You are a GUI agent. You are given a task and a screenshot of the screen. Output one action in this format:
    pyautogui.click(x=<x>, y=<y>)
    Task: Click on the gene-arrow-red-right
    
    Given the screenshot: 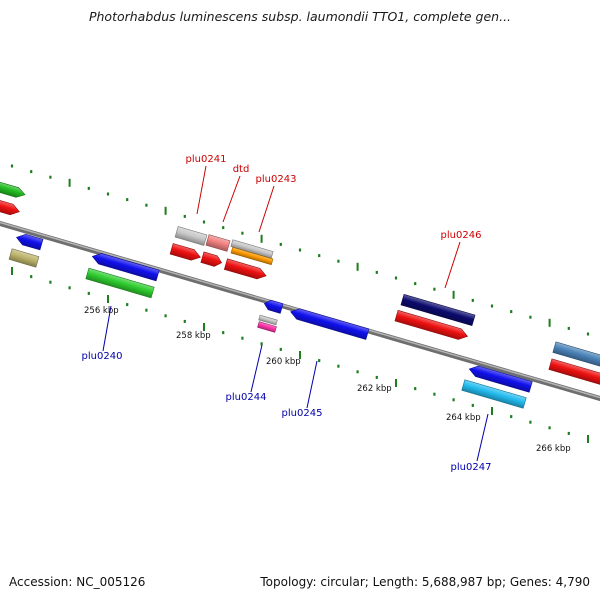 What is the action you would take?
    pyautogui.click(x=574, y=373)
    